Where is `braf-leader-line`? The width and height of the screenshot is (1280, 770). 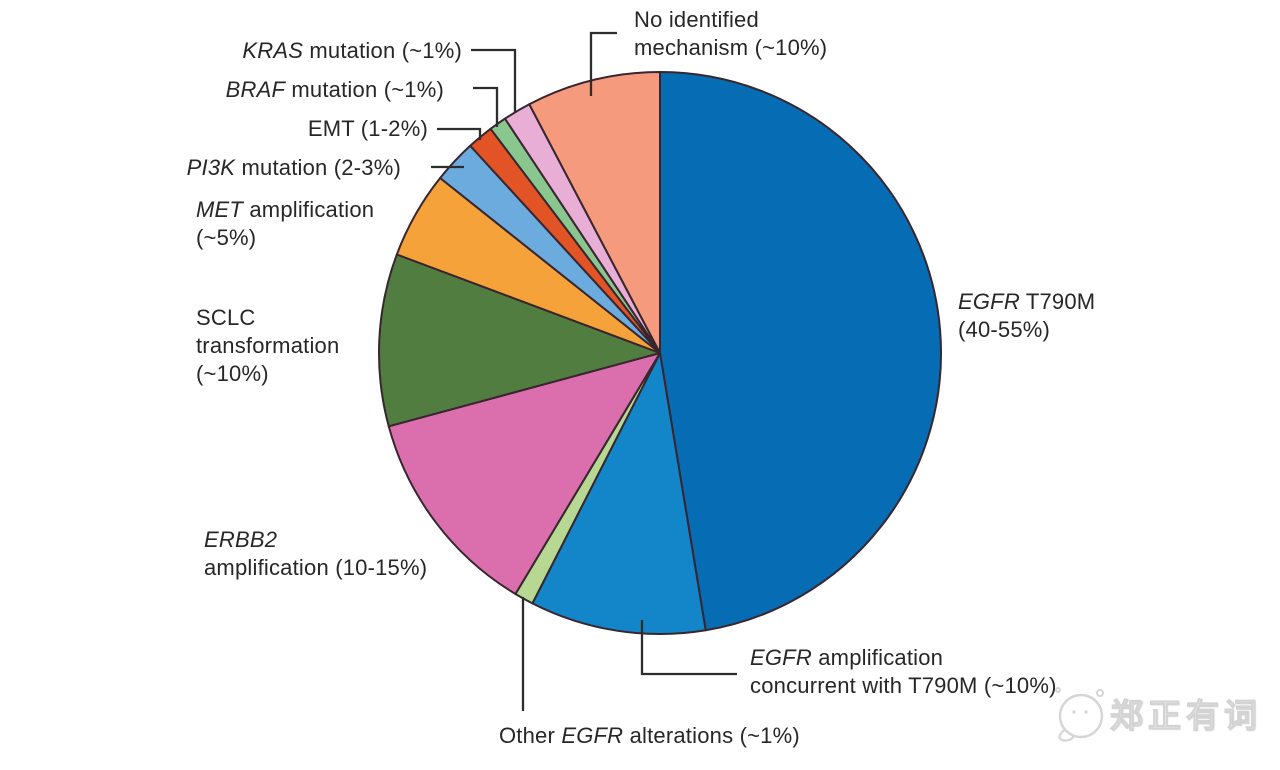
braf-leader-line is located at coordinates (486, 106).